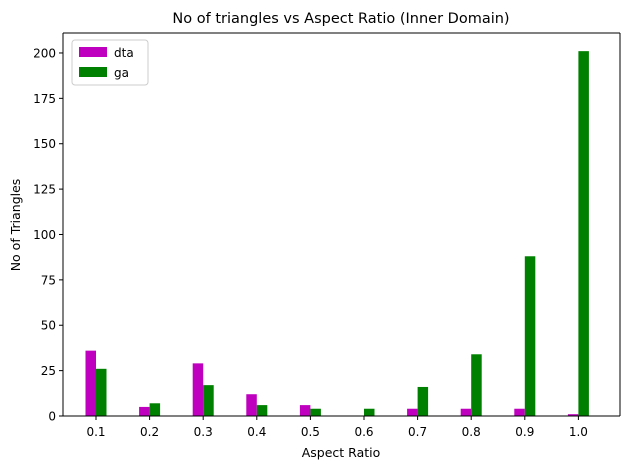  Describe the element at coordinates (44, 144) in the screenshot. I see `y-tick-label: 150` at that location.